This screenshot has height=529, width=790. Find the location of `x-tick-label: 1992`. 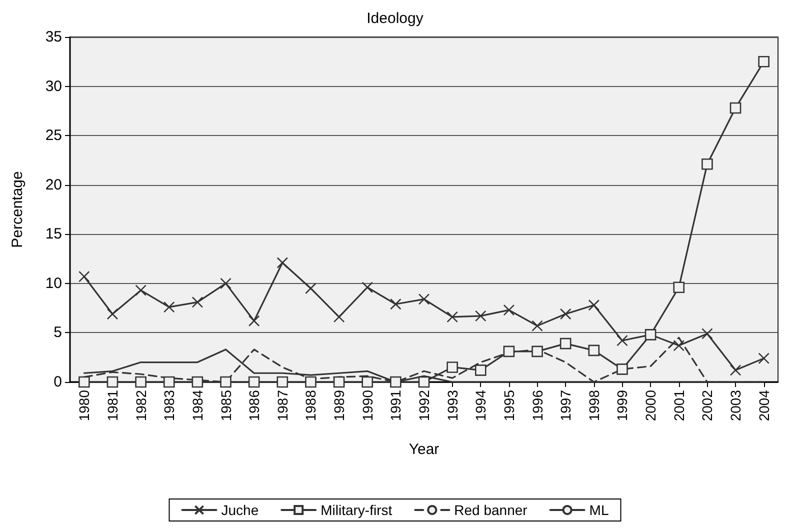

x-tick-label: 1992 is located at coordinates (424, 406).